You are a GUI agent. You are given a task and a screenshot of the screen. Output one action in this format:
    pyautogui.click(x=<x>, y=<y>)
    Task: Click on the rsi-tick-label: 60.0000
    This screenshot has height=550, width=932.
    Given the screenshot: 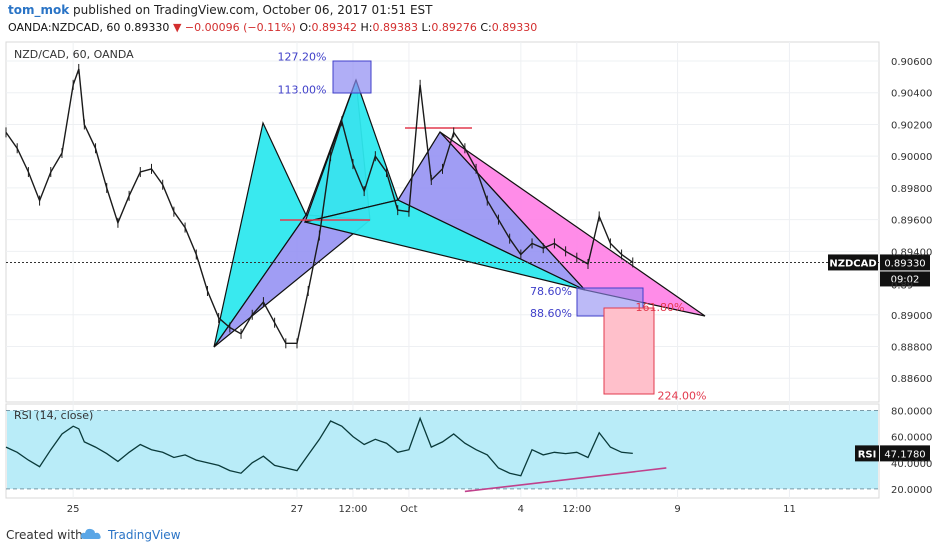 What is the action you would take?
    pyautogui.click(x=911, y=438)
    